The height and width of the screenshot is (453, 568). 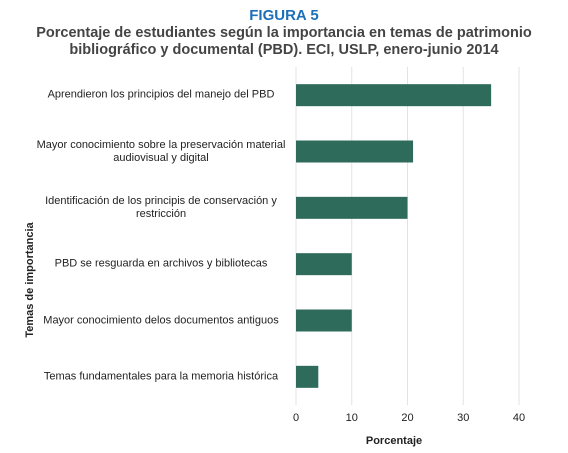 What do you see at coordinates (284, 15) in the screenshot?
I see `chart-title: FIGURA 5` at bounding box center [284, 15].